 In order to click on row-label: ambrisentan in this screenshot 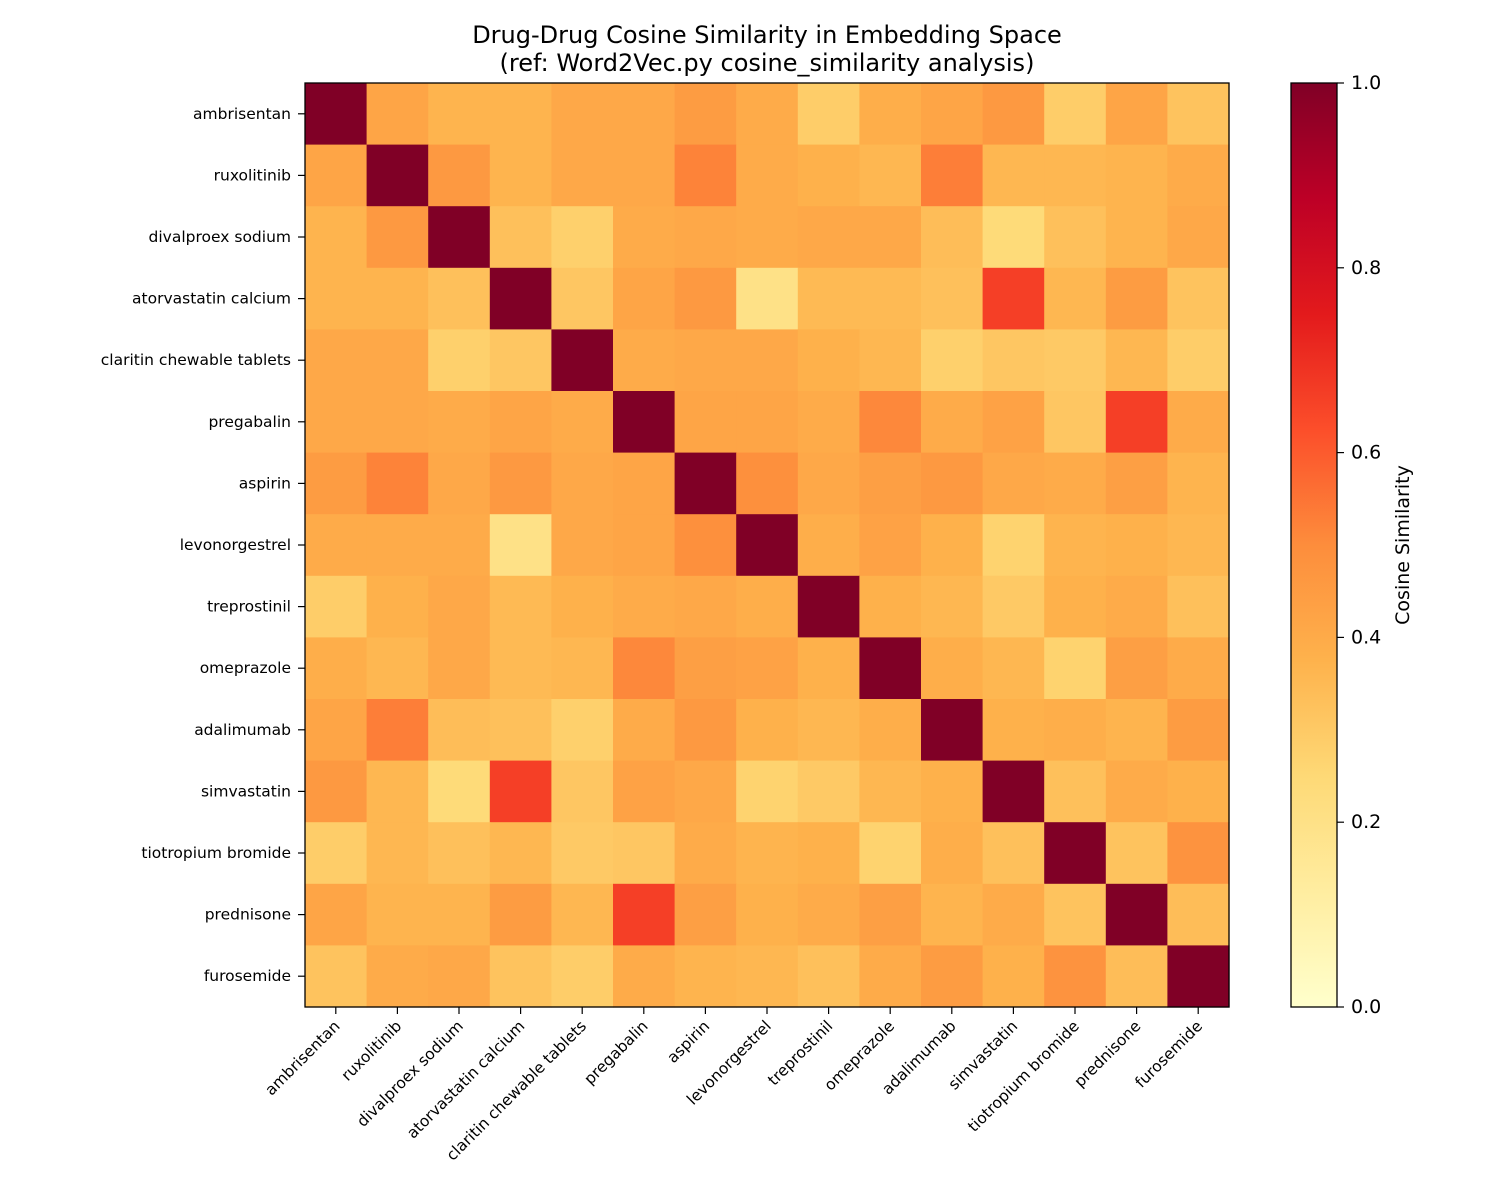, I will do `click(242, 114)`.